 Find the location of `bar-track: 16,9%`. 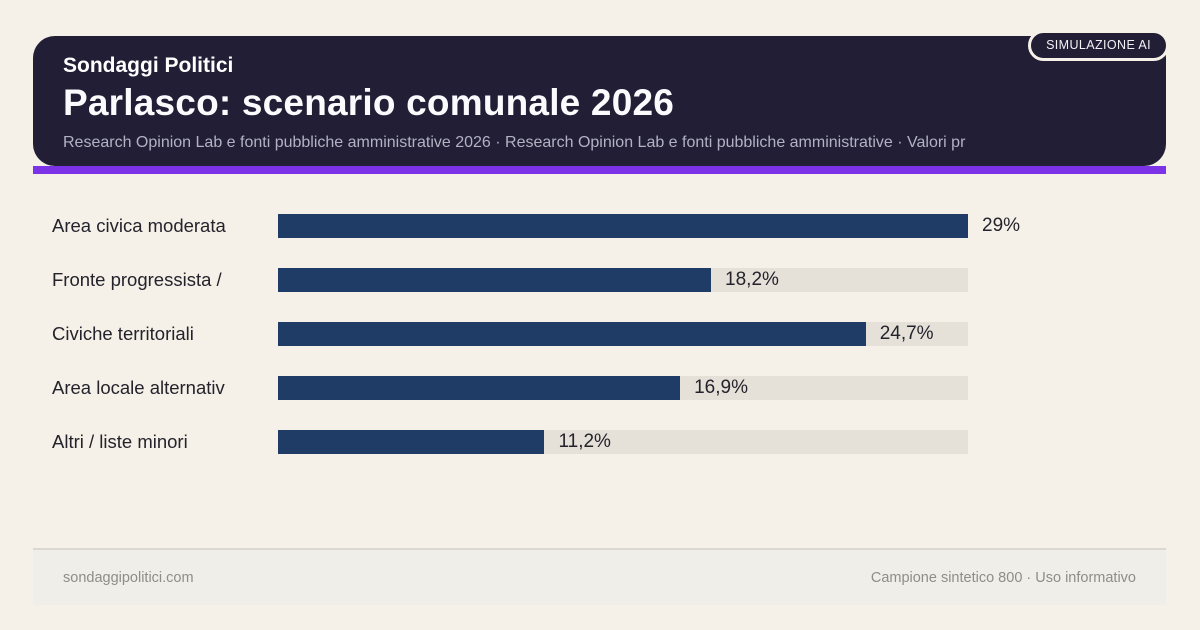

bar-track: 16,9% is located at coordinates (623, 388).